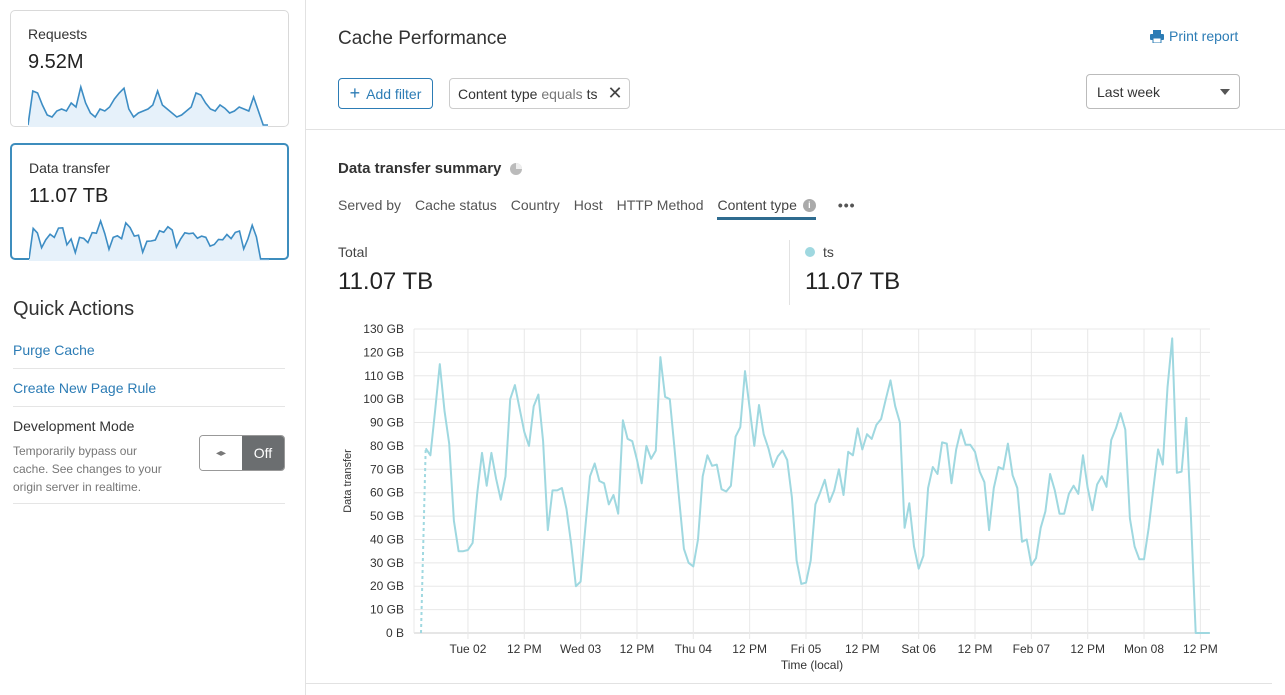  Describe the element at coordinates (383, 352) in the screenshot. I see `y-tick-label: 120 GB` at that location.